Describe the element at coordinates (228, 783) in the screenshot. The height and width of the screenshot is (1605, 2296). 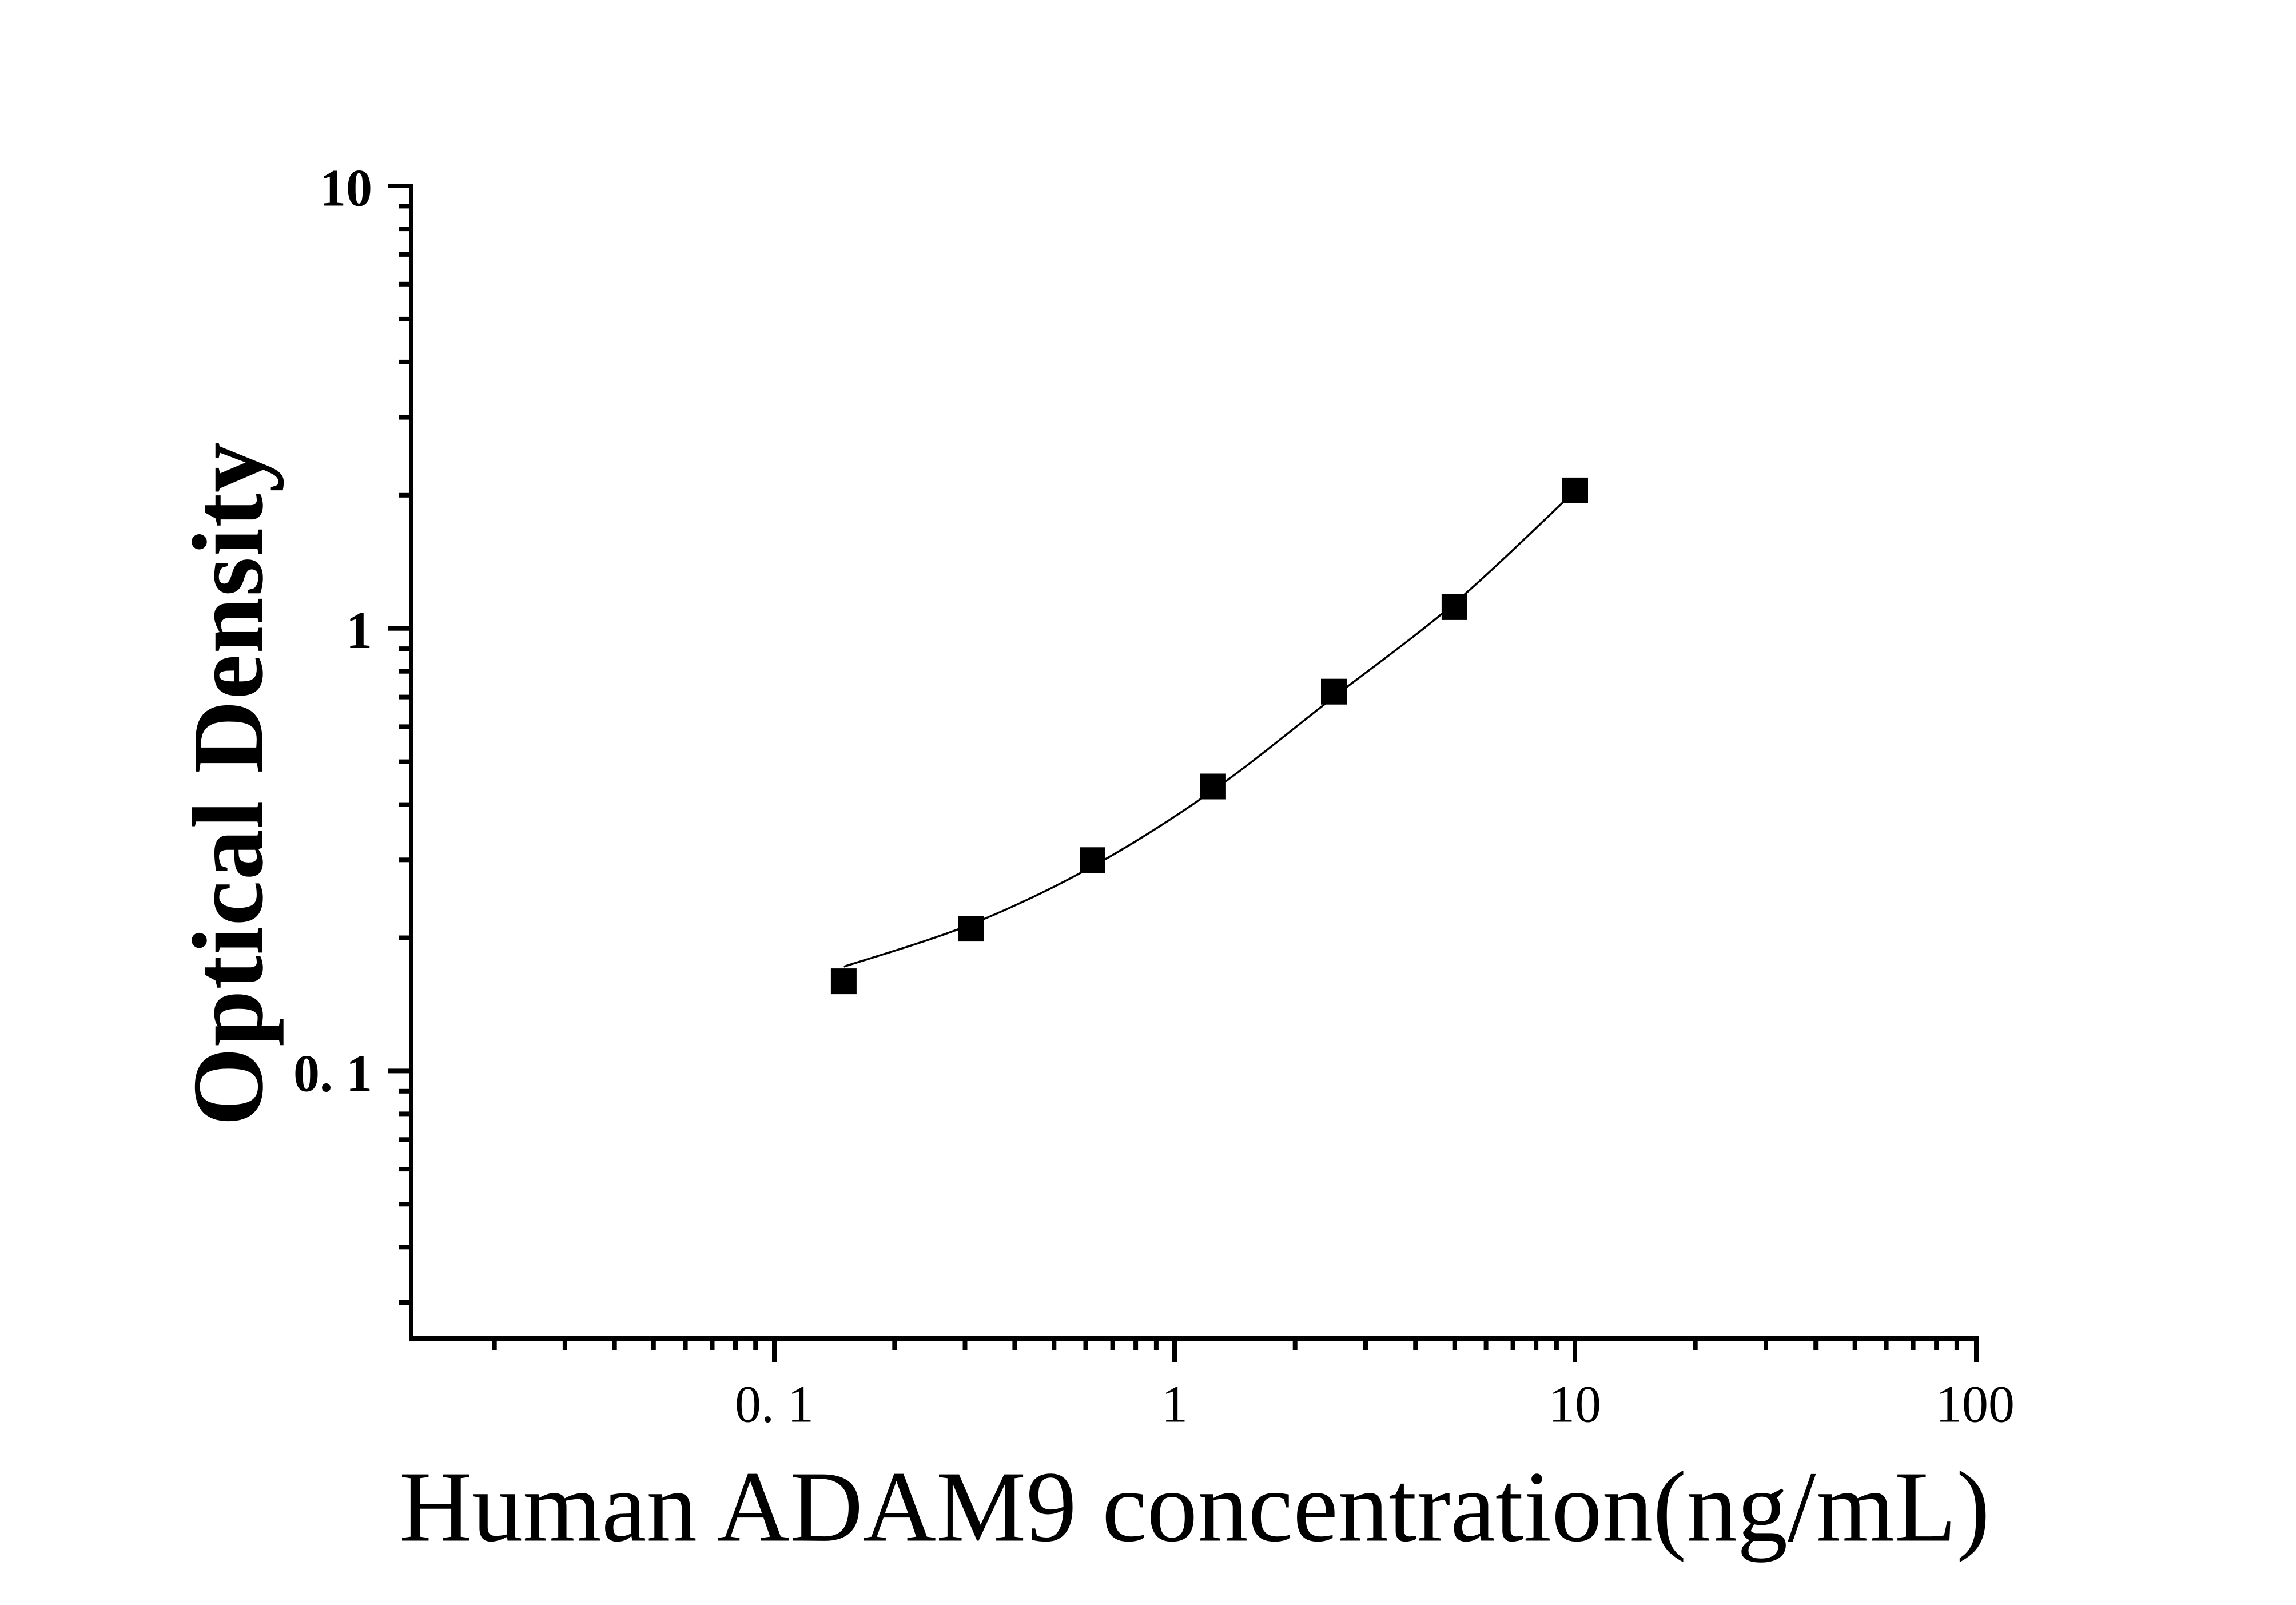
I see `svg-text: Optical Density` at that location.